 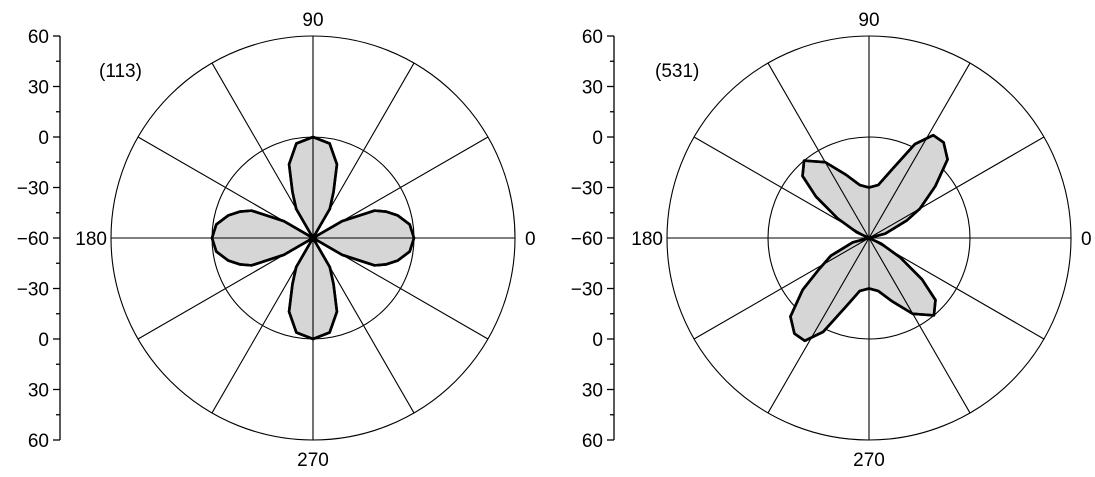 What do you see at coordinates (120, 71) in the screenshot?
I see `chart-title: (113)` at bounding box center [120, 71].